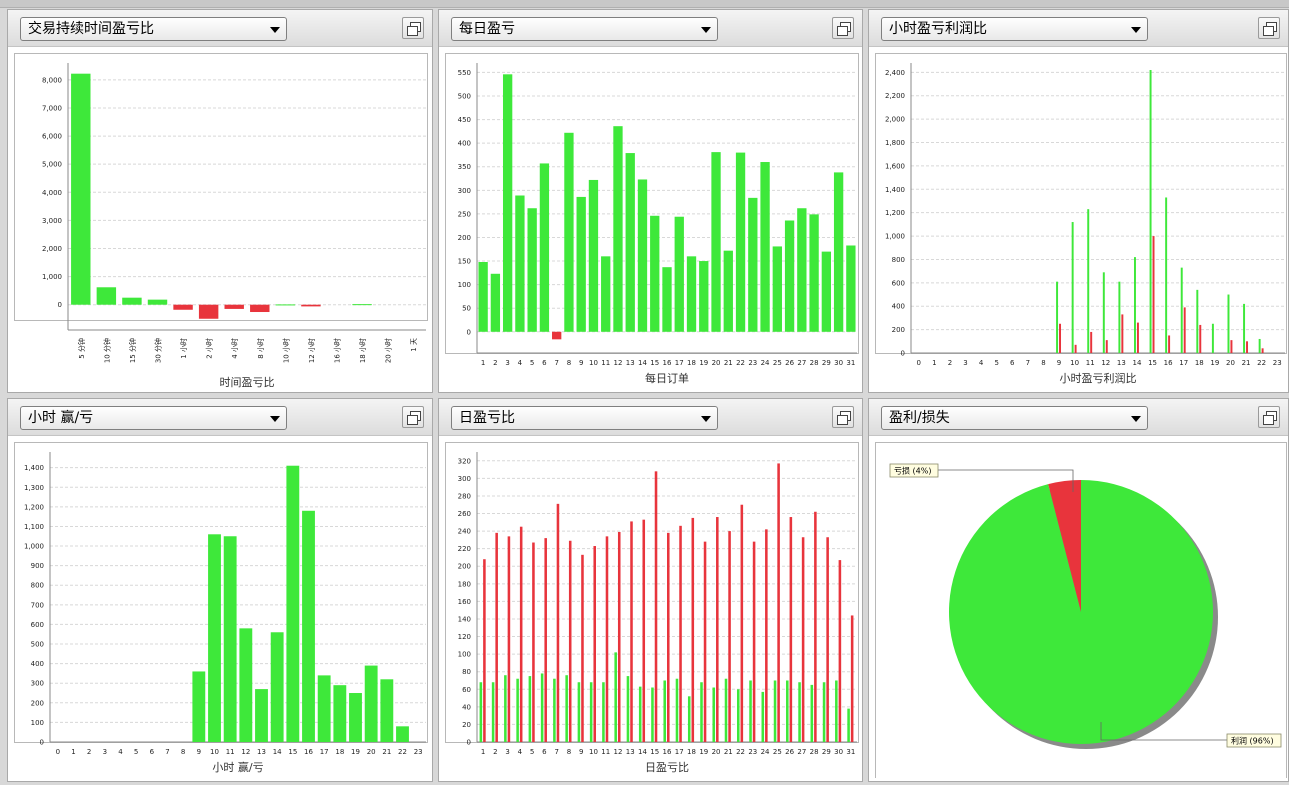  Describe the element at coordinates (414, 345) in the screenshot. I see `x-tick-label: 1 天` at that location.